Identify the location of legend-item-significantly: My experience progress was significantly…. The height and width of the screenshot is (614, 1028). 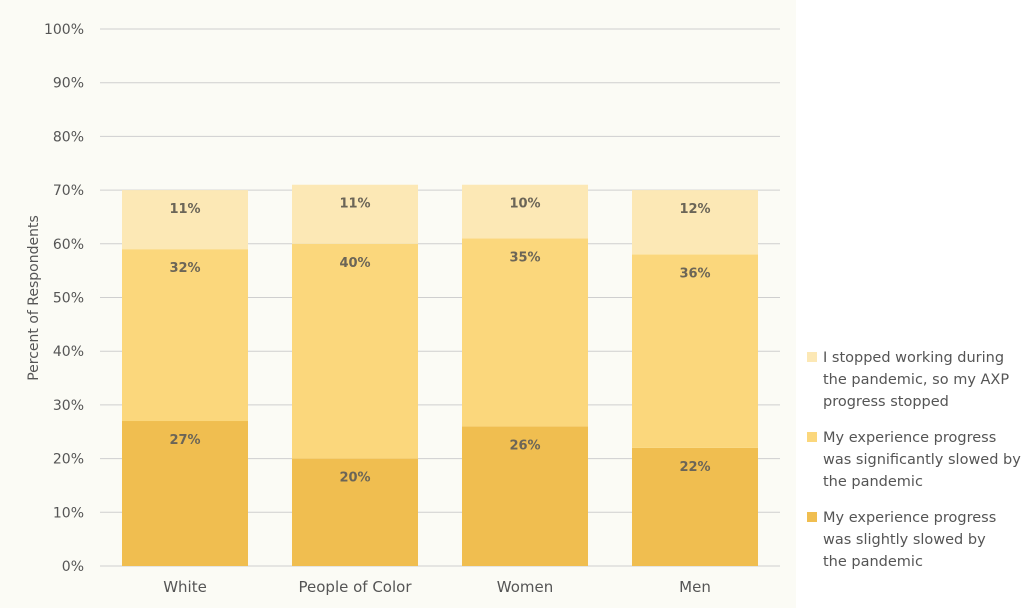
(914, 460).